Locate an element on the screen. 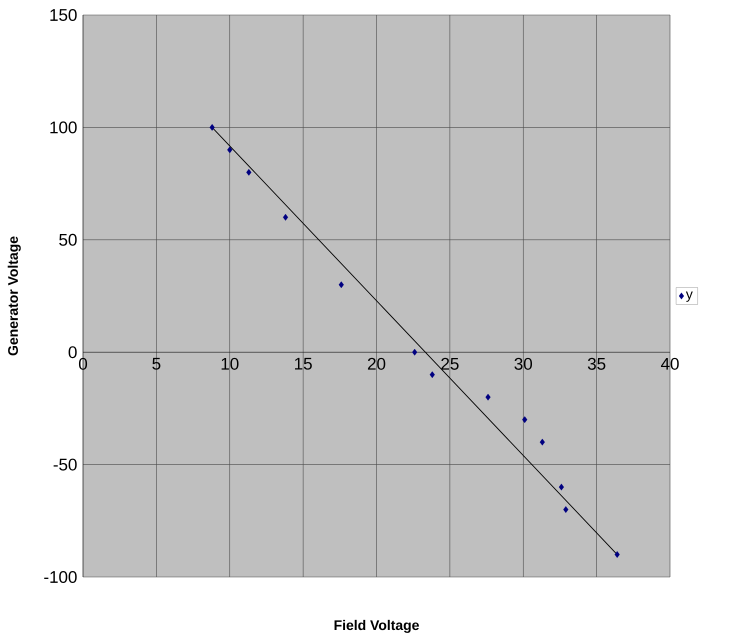 Image resolution: width=730 pixels, height=636 pixels. x-tick-label: 5 is located at coordinates (156, 364).